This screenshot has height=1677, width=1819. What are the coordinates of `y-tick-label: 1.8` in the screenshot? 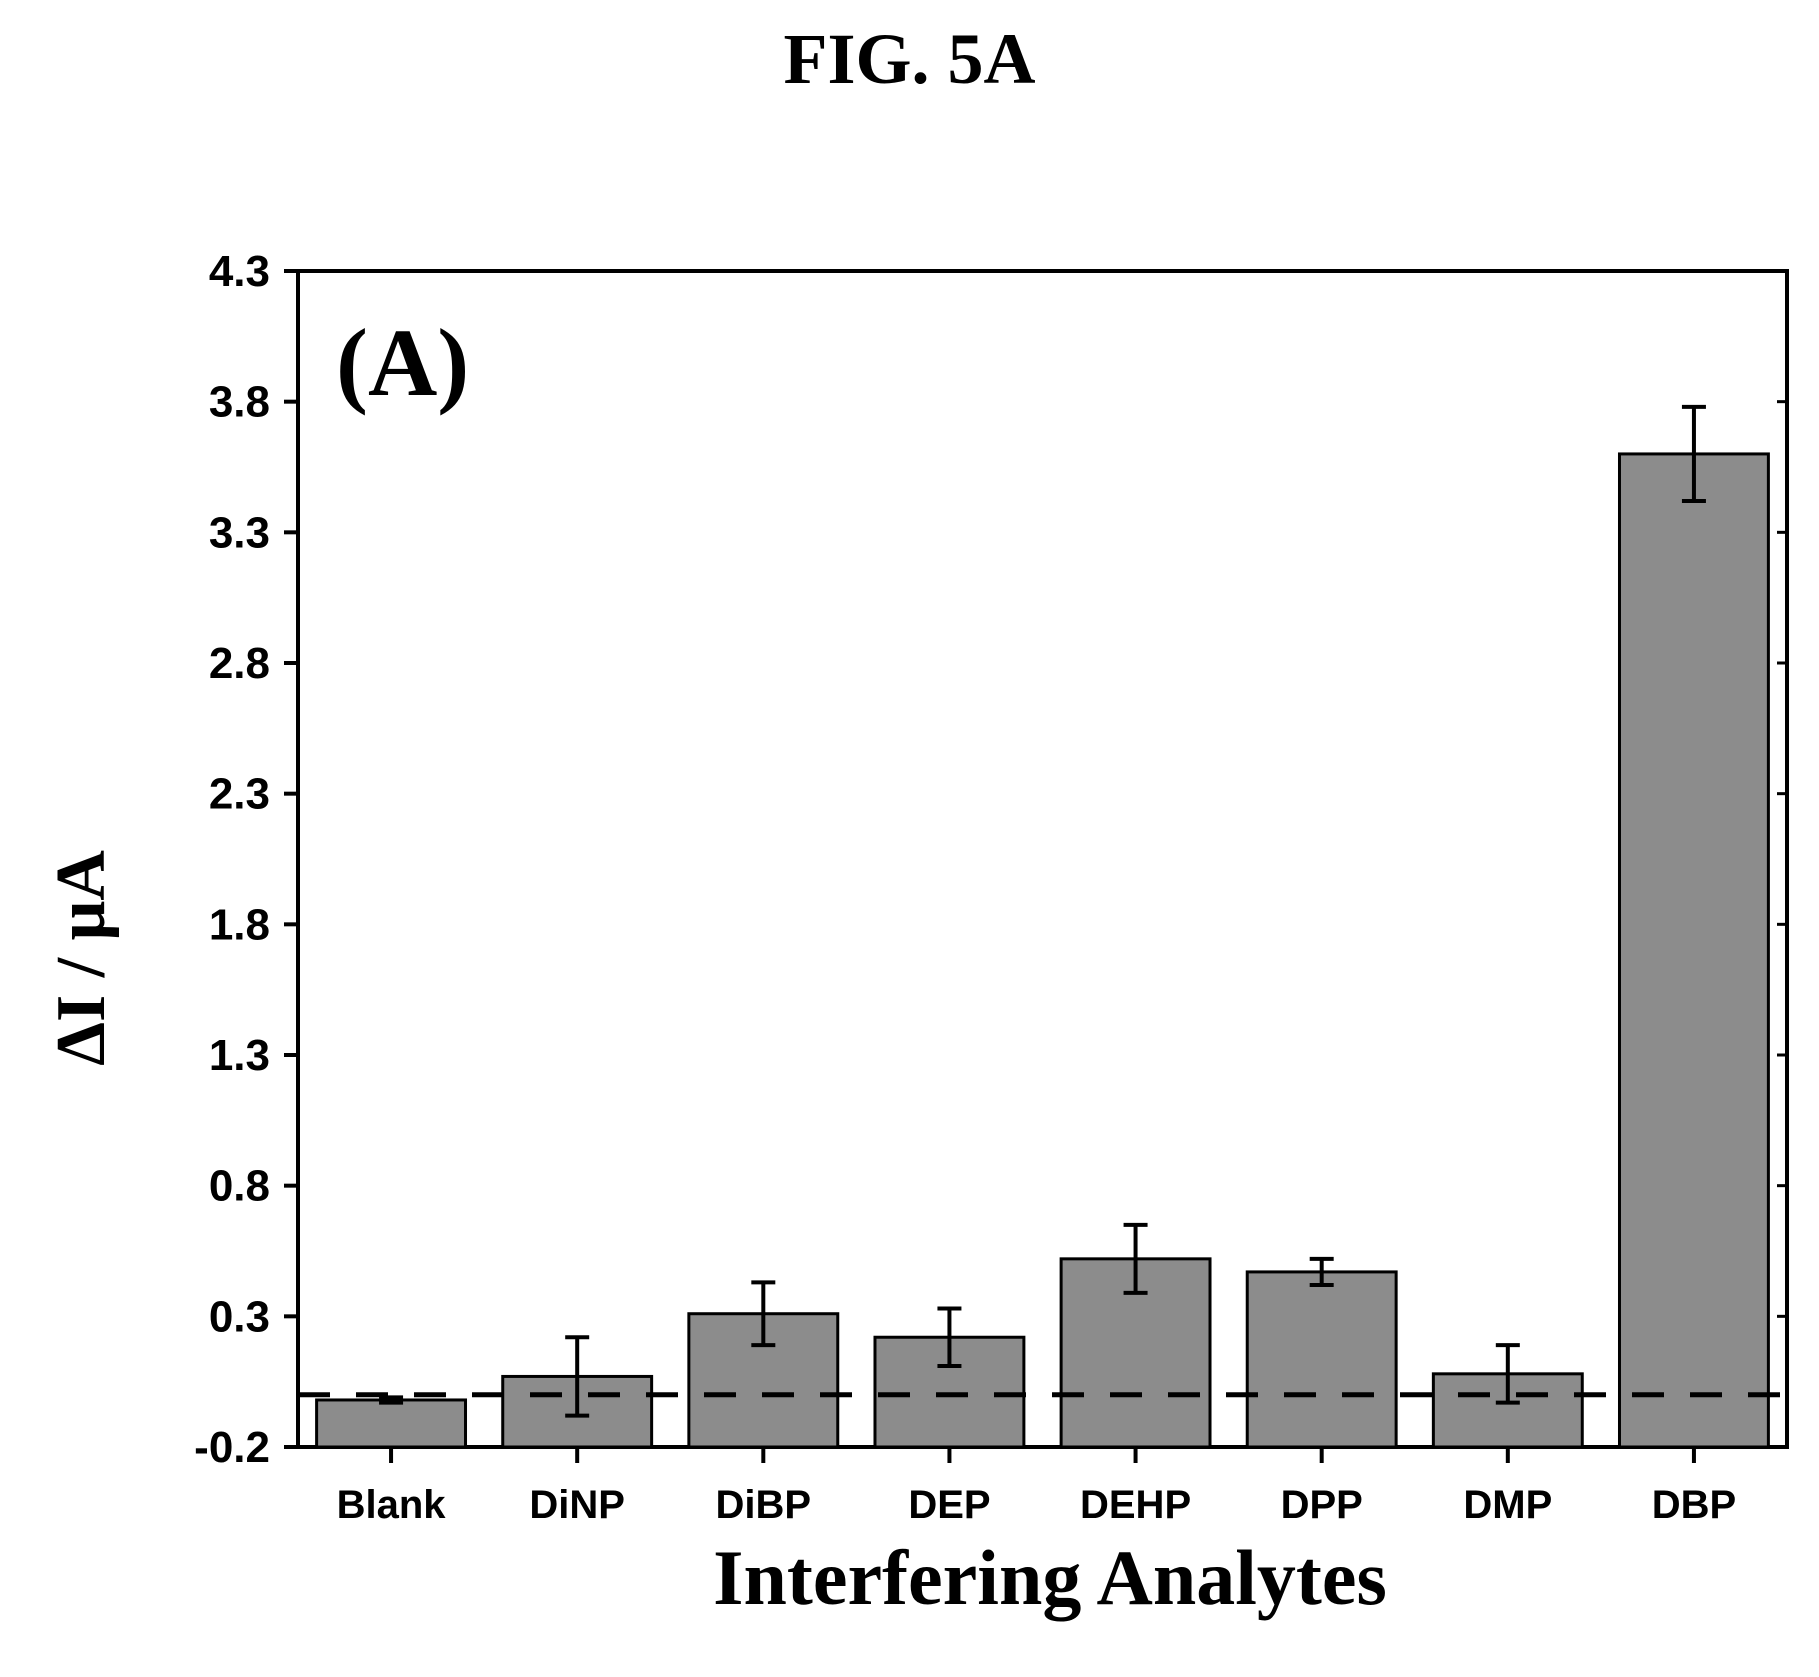 It's located at (239, 924).